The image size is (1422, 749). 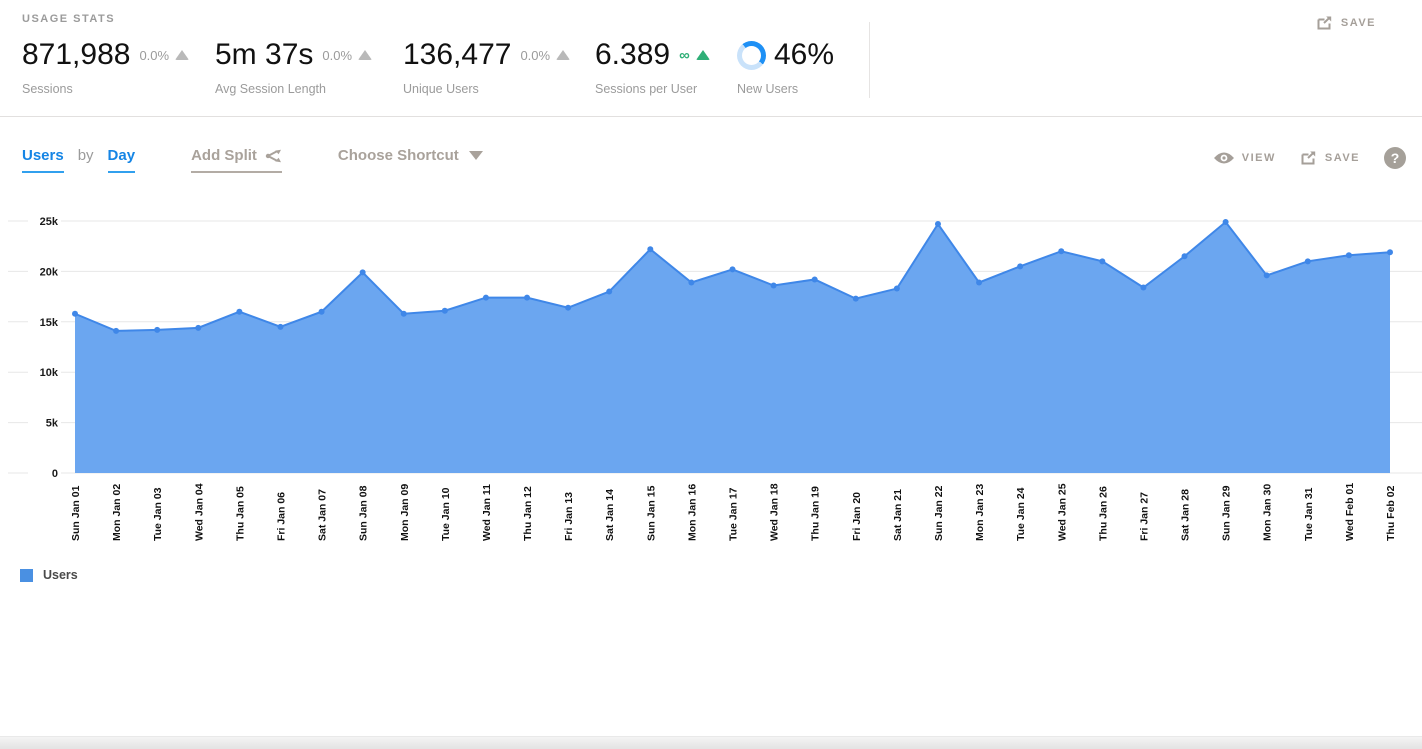 What do you see at coordinates (1258, 158) in the screenshot?
I see `view-label: VIEW` at bounding box center [1258, 158].